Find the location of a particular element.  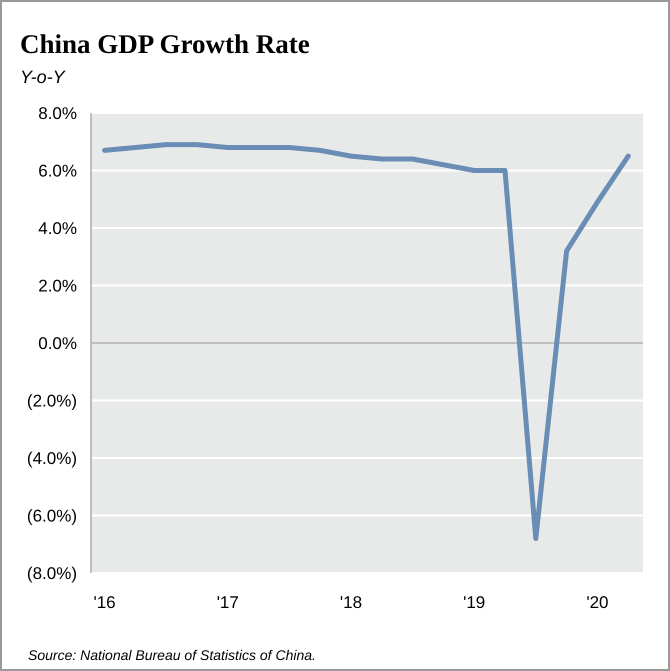

x-tick-label: '19 is located at coordinates (474, 602).